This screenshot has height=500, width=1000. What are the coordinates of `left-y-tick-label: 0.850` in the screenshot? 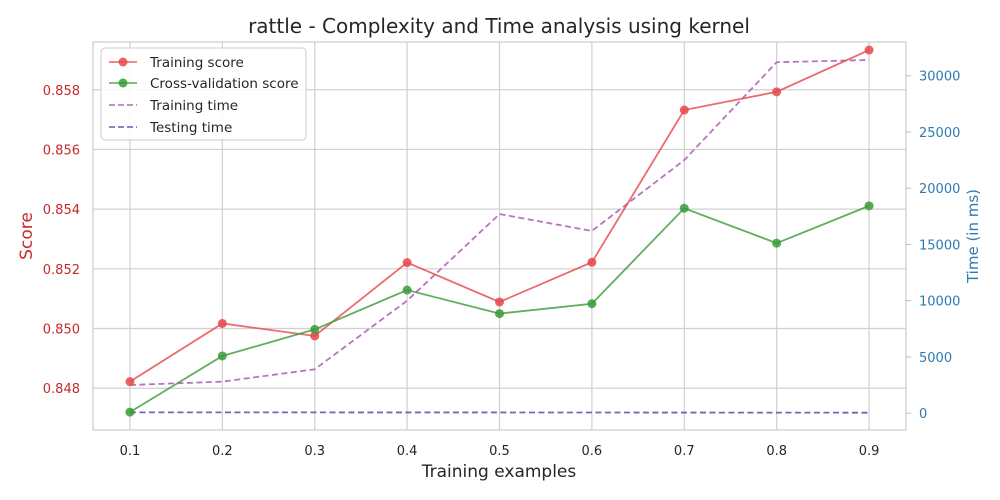 It's located at (61, 330).